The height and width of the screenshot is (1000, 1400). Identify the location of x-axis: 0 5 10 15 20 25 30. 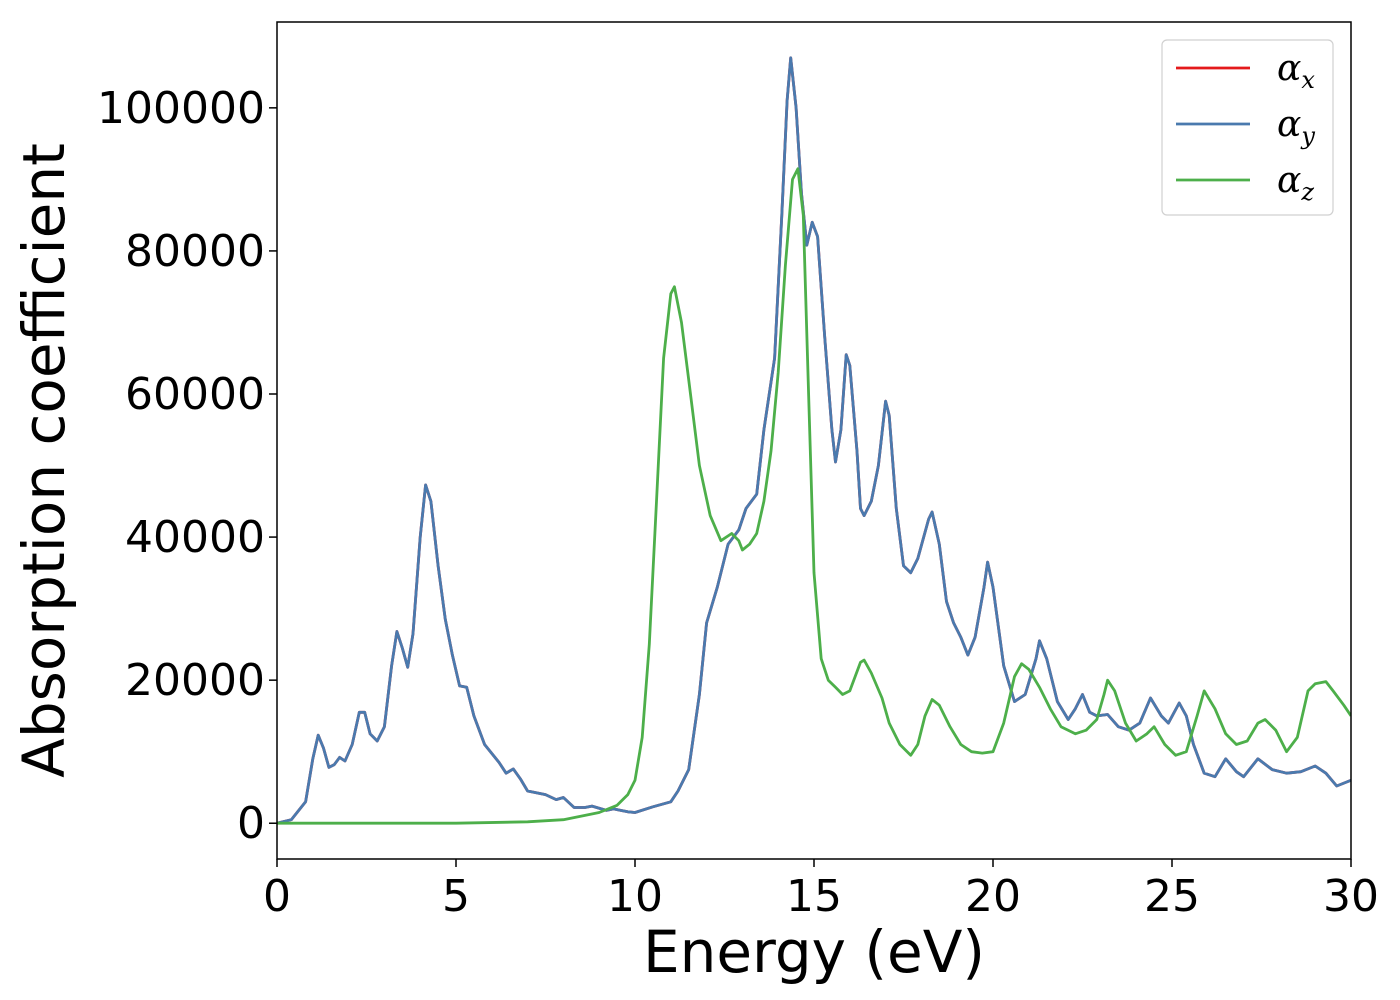
(821, 890).